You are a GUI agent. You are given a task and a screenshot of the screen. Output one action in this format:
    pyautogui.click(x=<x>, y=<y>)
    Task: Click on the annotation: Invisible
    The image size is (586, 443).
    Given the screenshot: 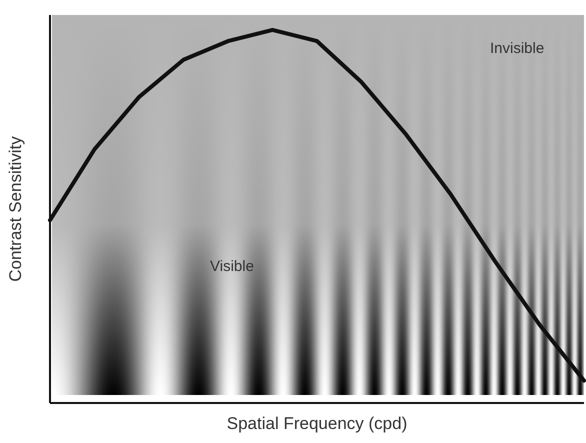 What is the action you would take?
    pyautogui.click(x=517, y=48)
    